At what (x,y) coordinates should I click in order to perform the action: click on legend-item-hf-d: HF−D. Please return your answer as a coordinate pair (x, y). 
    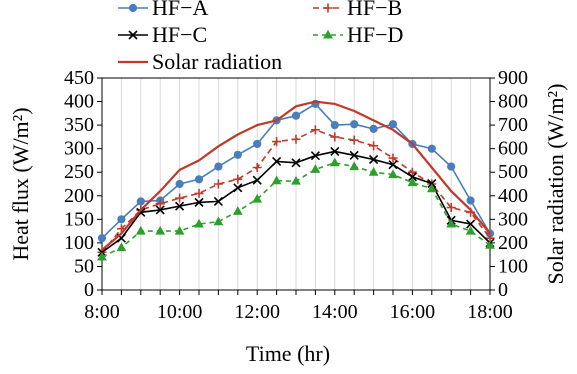
    Looking at the image, I should click on (358, 34).